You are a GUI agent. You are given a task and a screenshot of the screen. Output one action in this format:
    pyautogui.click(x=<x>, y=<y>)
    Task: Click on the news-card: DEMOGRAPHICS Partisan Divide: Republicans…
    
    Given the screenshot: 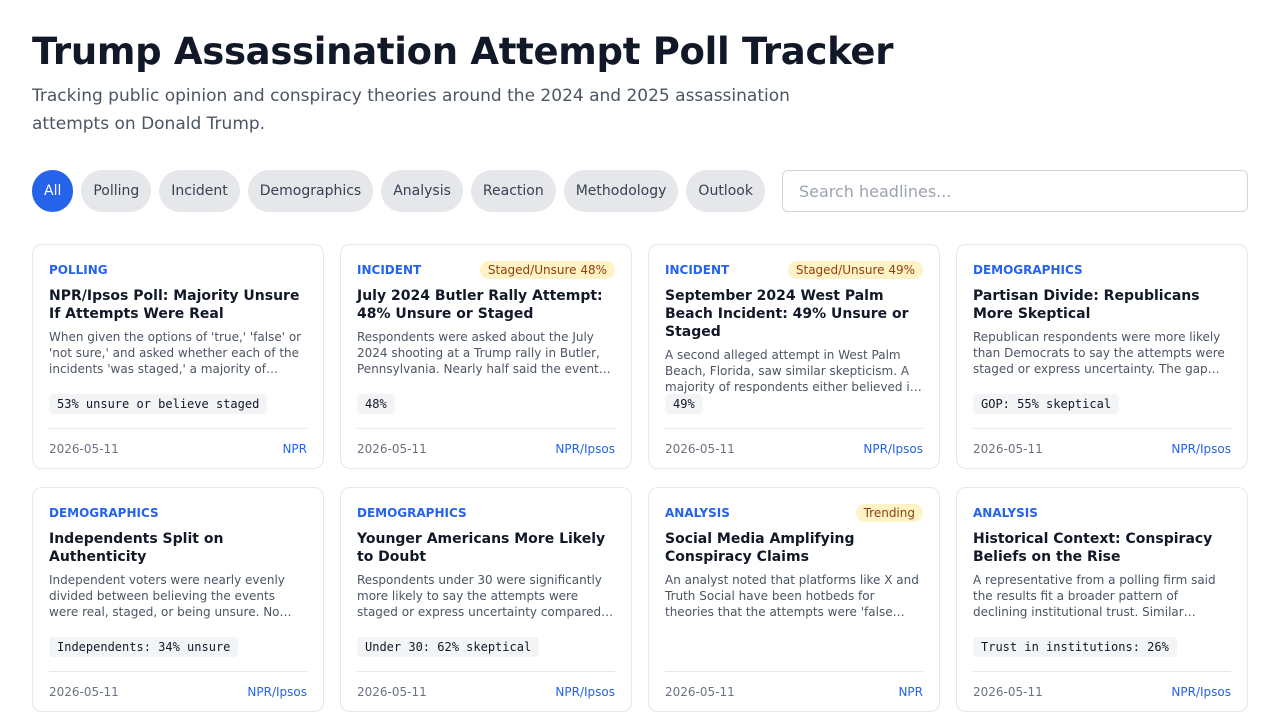 What is the action you would take?
    pyautogui.click(x=1102, y=356)
    